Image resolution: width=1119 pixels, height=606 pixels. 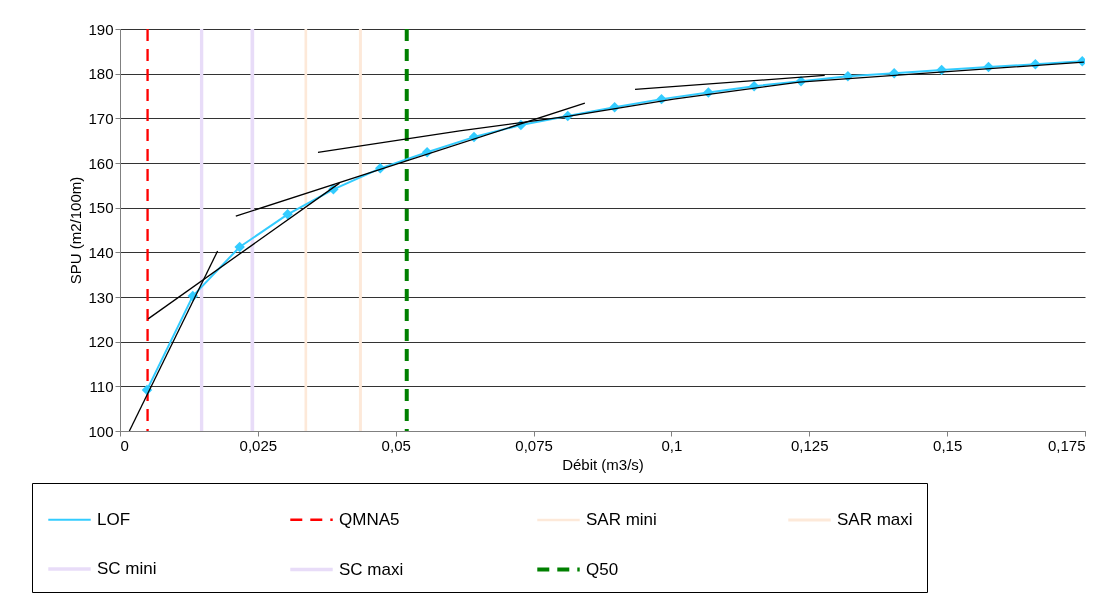 What do you see at coordinates (1066, 445) in the screenshot?
I see `x-tick-label: 0,175` at bounding box center [1066, 445].